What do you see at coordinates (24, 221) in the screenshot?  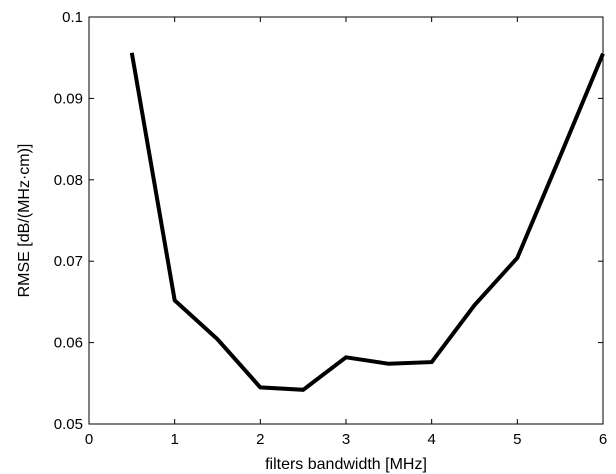 I see `y-axis-label: RMSE [dB/(MHz·cm)]` at bounding box center [24, 221].